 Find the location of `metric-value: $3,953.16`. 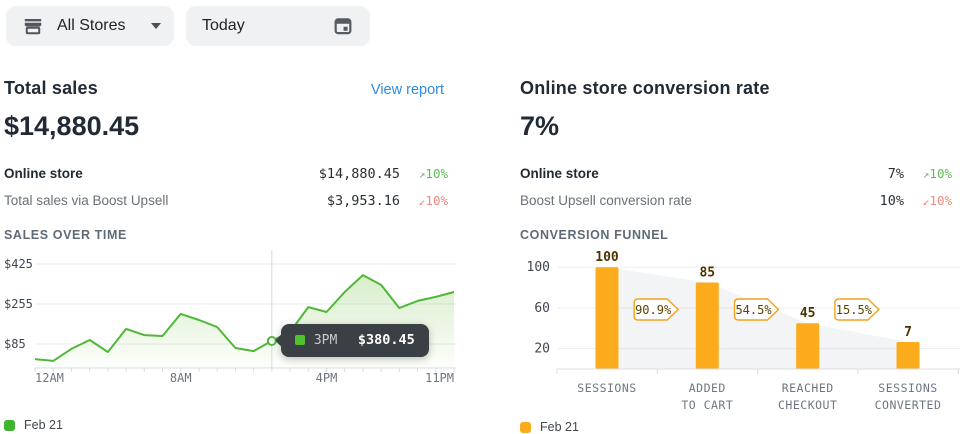

metric-value: $3,953.16 is located at coordinates (363, 200).